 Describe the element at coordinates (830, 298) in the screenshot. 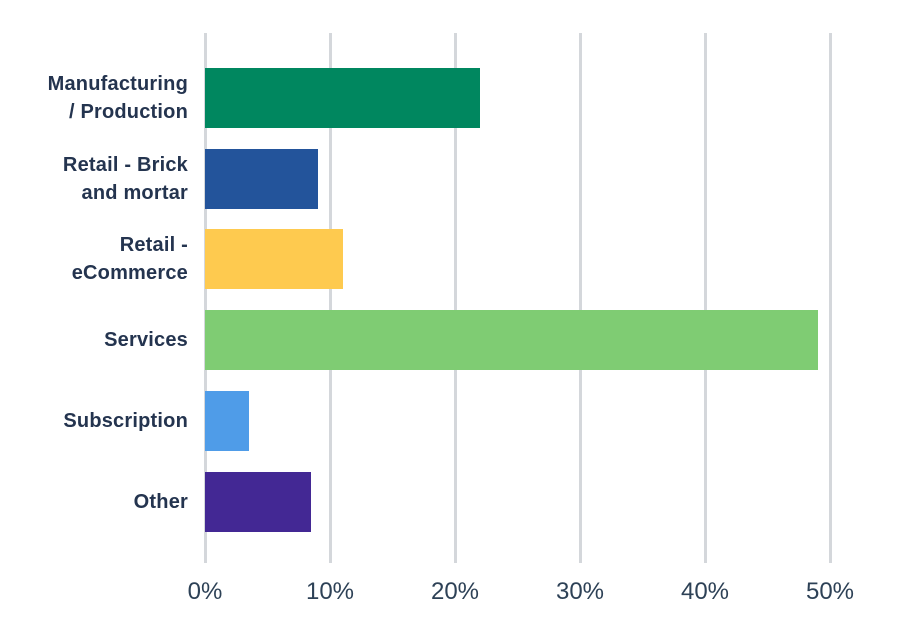

I see `gridline-50pct` at that location.